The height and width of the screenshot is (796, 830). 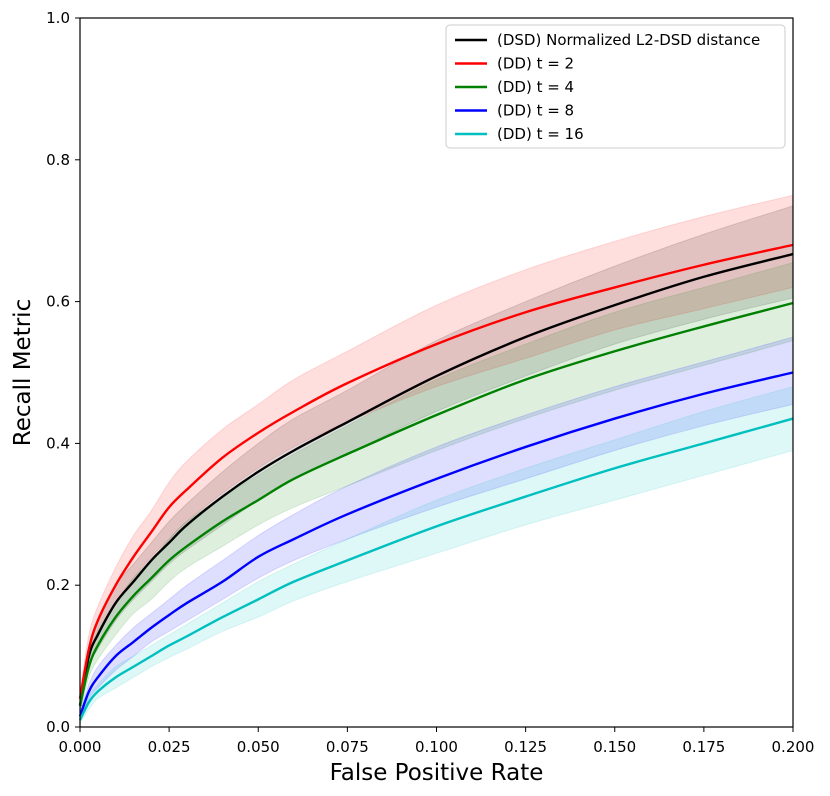 What do you see at coordinates (63, 372) in the screenshot?
I see `y-axis-ticks: 0.0 0.2 0.4 0.6 0.8 1.0` at bounding box center [63, 372].